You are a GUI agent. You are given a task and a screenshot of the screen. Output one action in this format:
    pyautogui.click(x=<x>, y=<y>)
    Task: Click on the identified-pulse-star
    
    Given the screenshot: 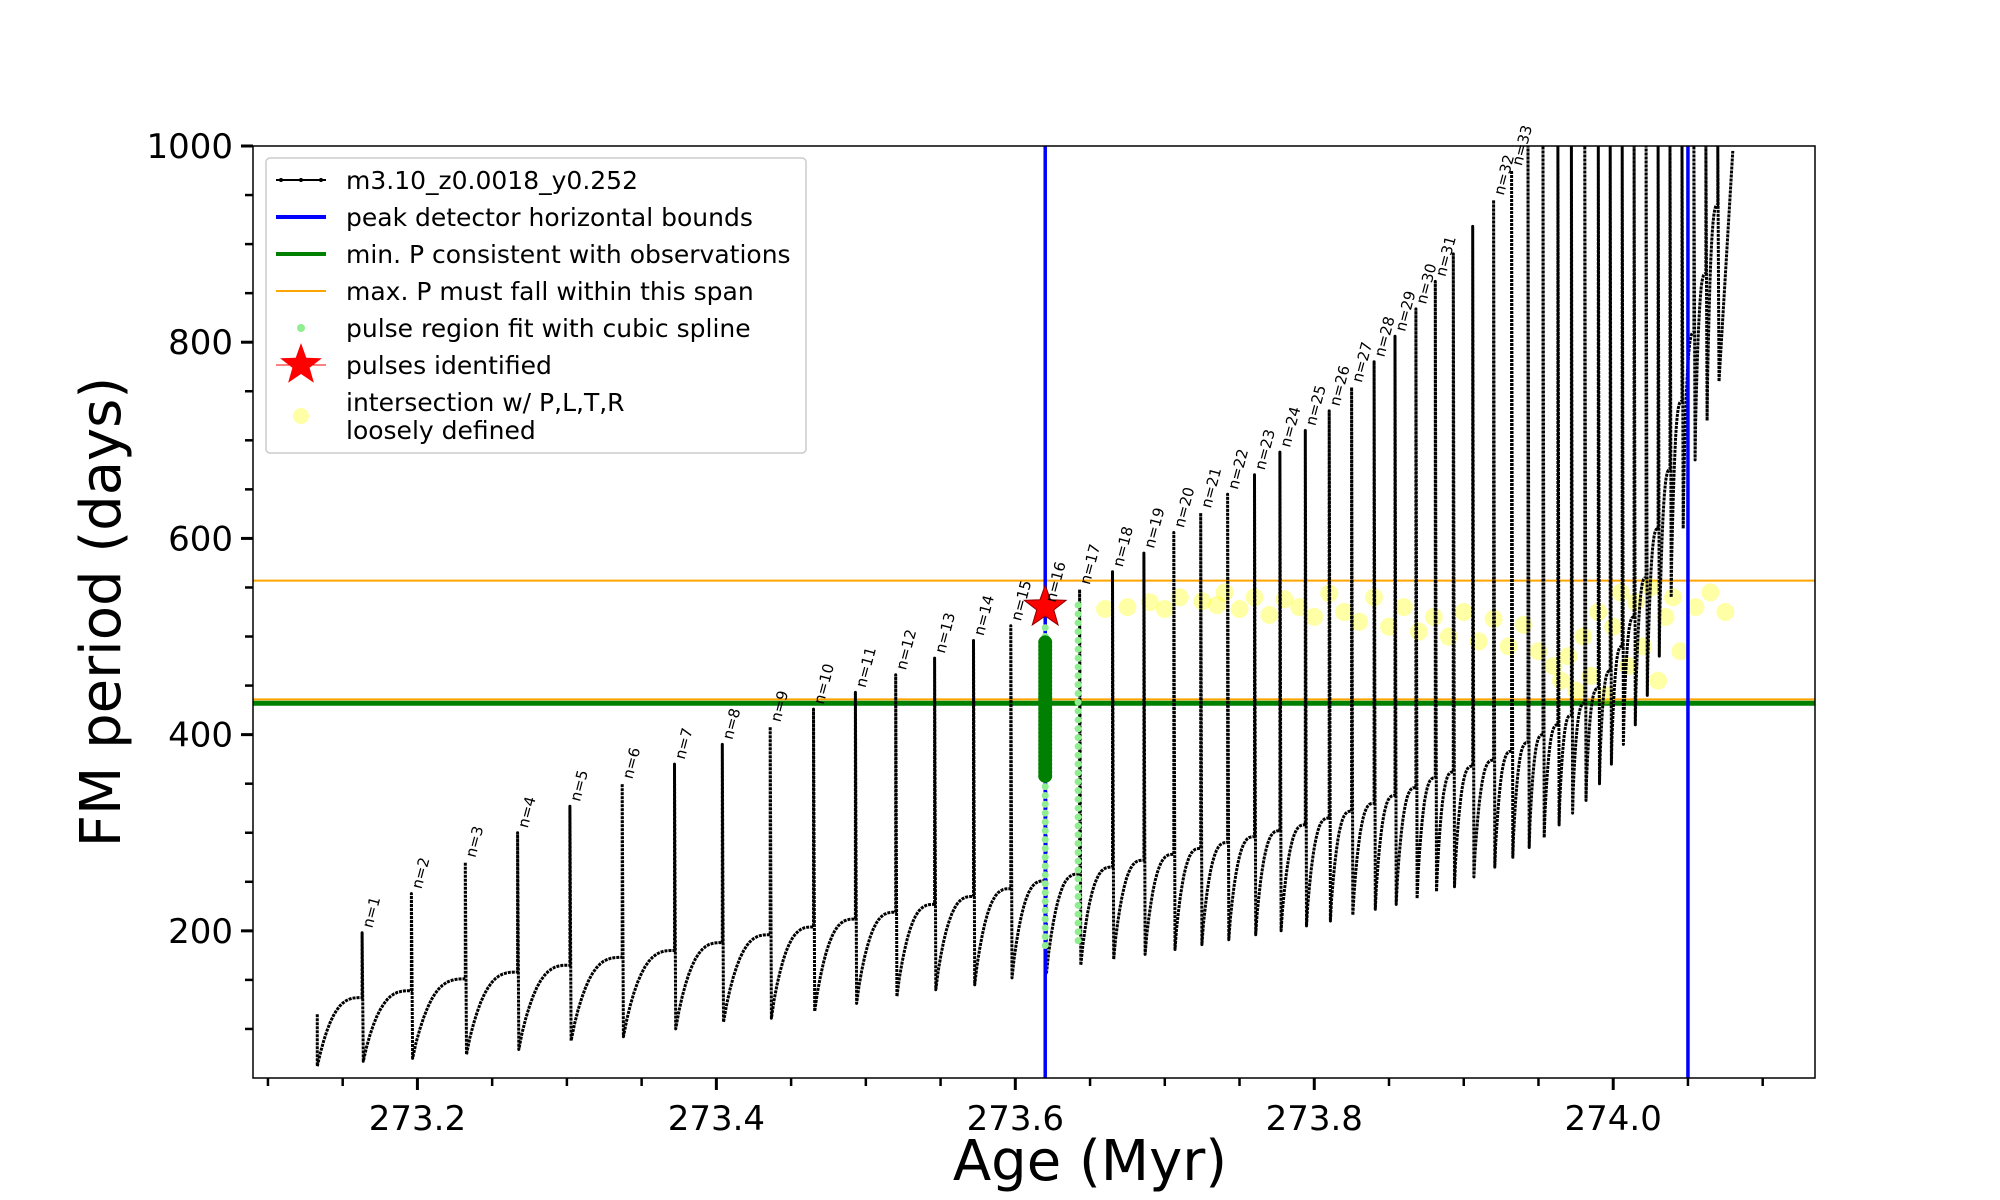 What is the action you would take?
    pyautogui.click(x=1045, y=605)
    